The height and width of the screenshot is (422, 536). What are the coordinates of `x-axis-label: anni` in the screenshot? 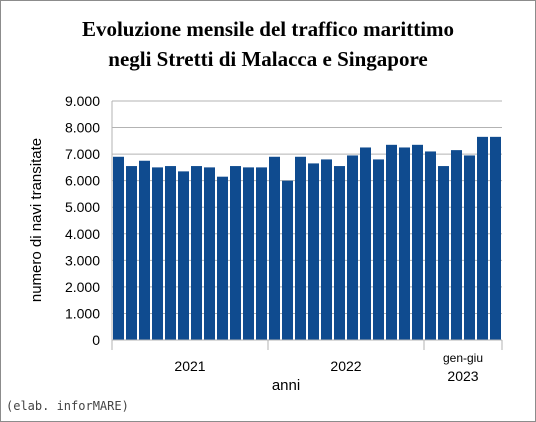 It's located at (286, 385).